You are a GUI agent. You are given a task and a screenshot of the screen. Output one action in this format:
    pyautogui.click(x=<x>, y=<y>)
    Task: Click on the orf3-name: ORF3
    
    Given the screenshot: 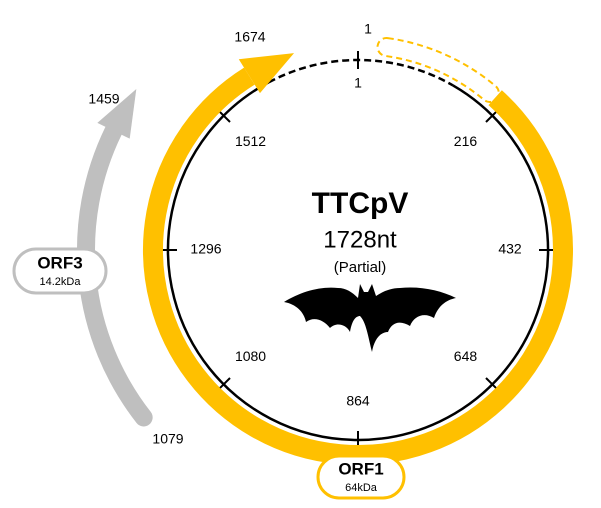 What is the action you would take?
    pyautogui.click(x=59, y=262)
    